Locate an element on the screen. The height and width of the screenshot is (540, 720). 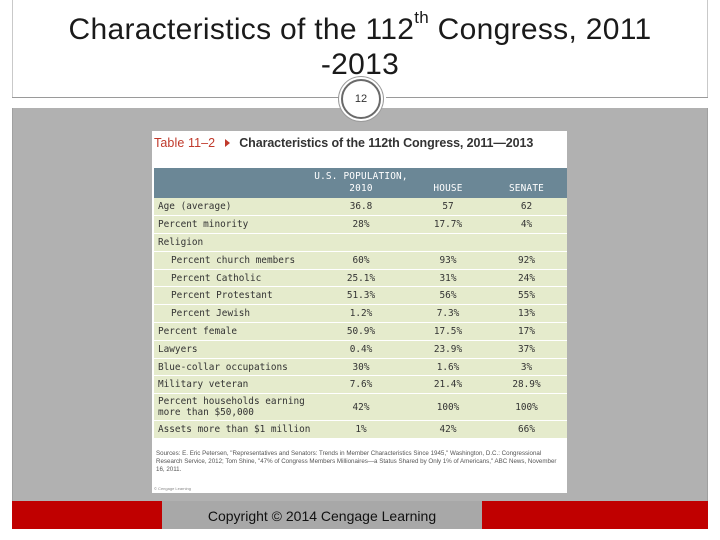
row-label: Military veteran is located at coordinates (233, 385).